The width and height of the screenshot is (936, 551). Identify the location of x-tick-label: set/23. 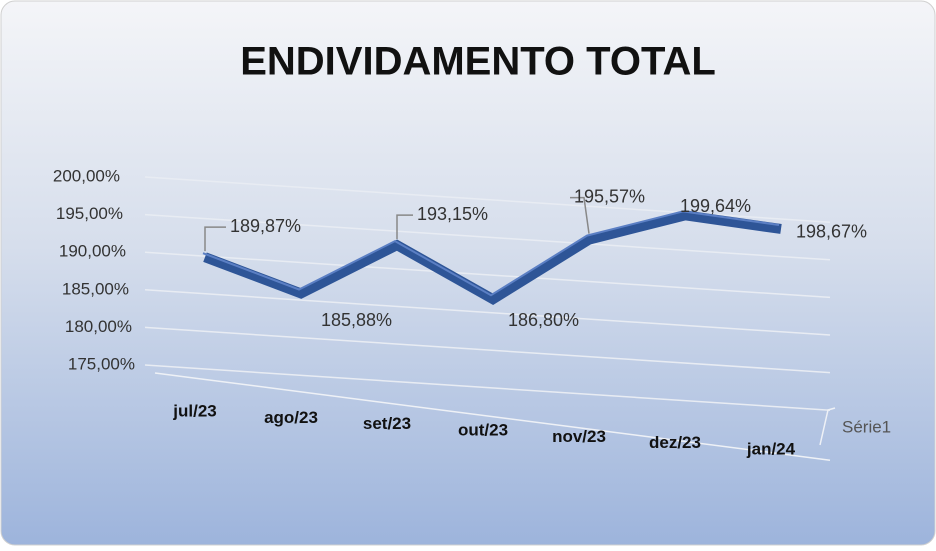
(387, 423).